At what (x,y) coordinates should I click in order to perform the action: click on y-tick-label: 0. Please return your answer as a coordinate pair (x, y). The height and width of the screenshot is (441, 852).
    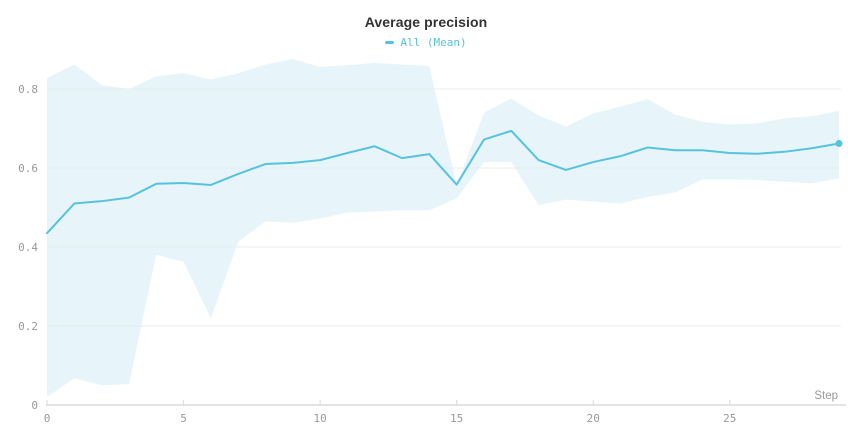
    Looking at the image, I should click on (34, 405).